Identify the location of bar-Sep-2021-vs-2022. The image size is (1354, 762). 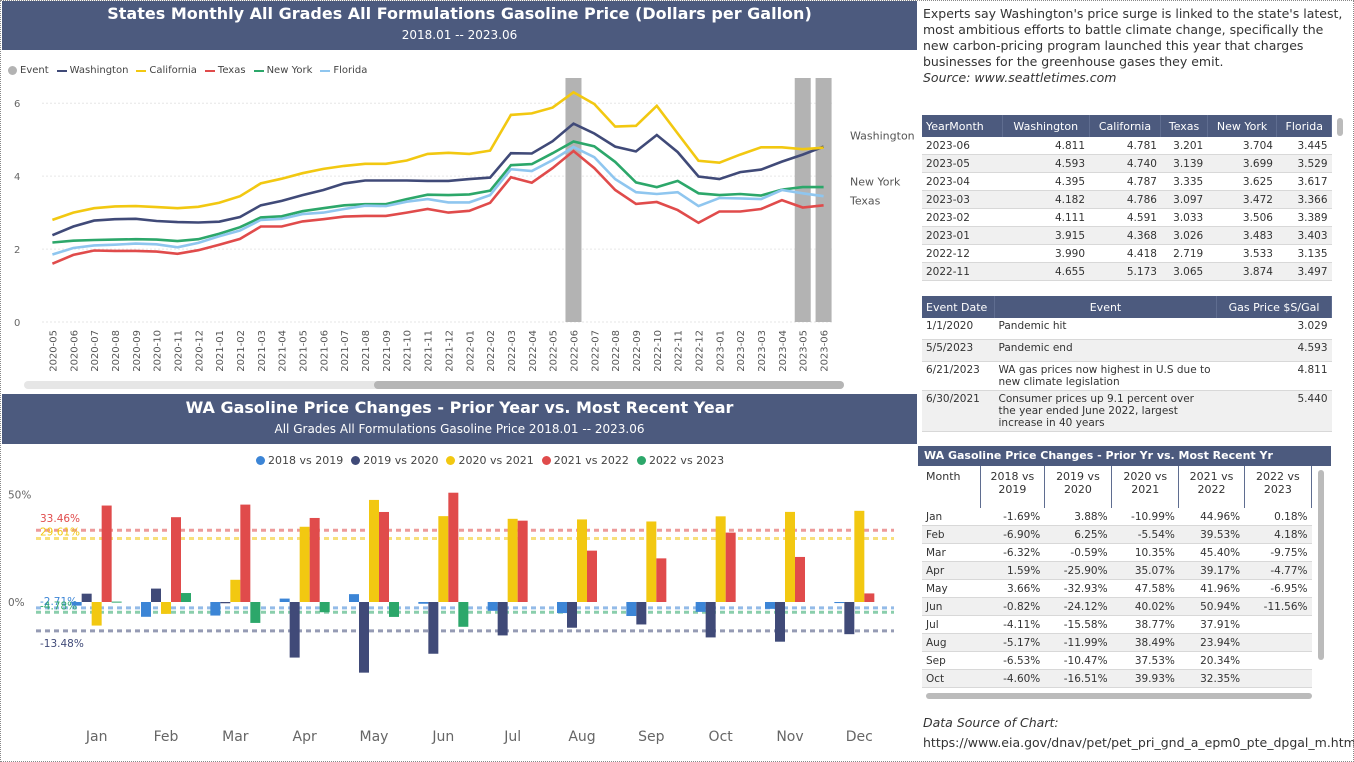
(661, 580).